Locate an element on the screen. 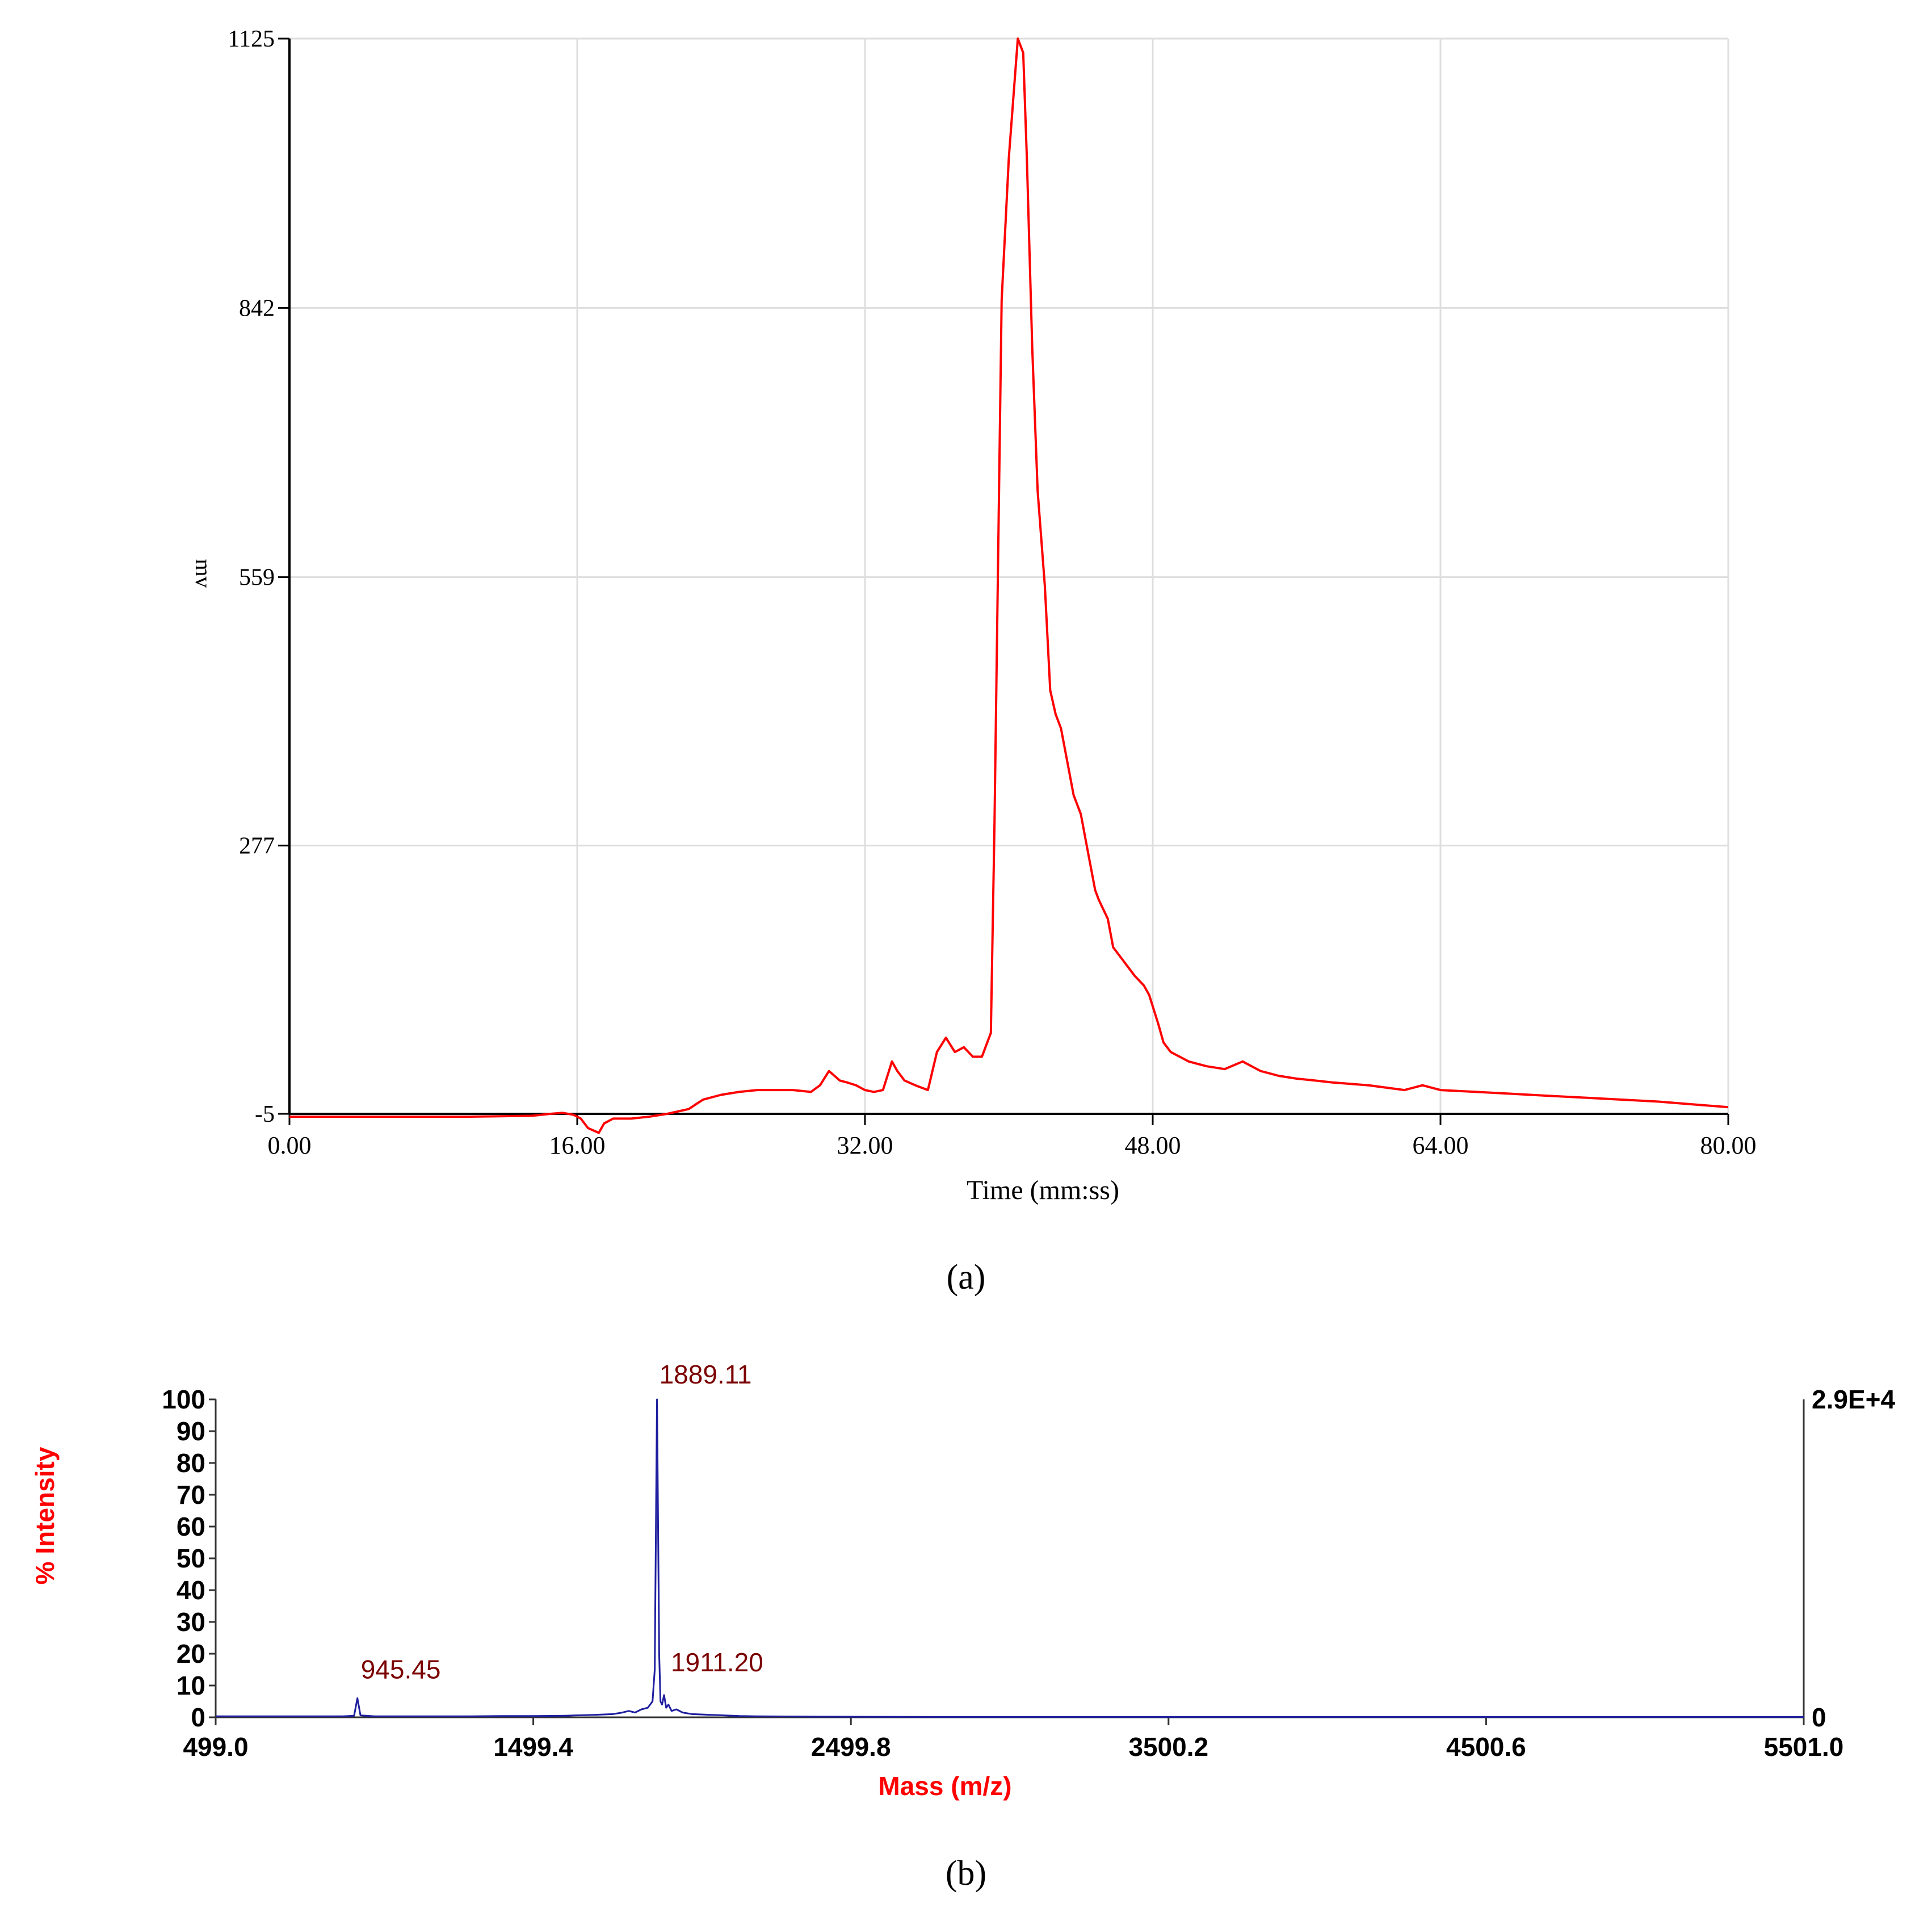 This screenshot has height=1916, width=1932. x-axis-label: Time (mm:ss) is located at coordinates (1043, 1190).